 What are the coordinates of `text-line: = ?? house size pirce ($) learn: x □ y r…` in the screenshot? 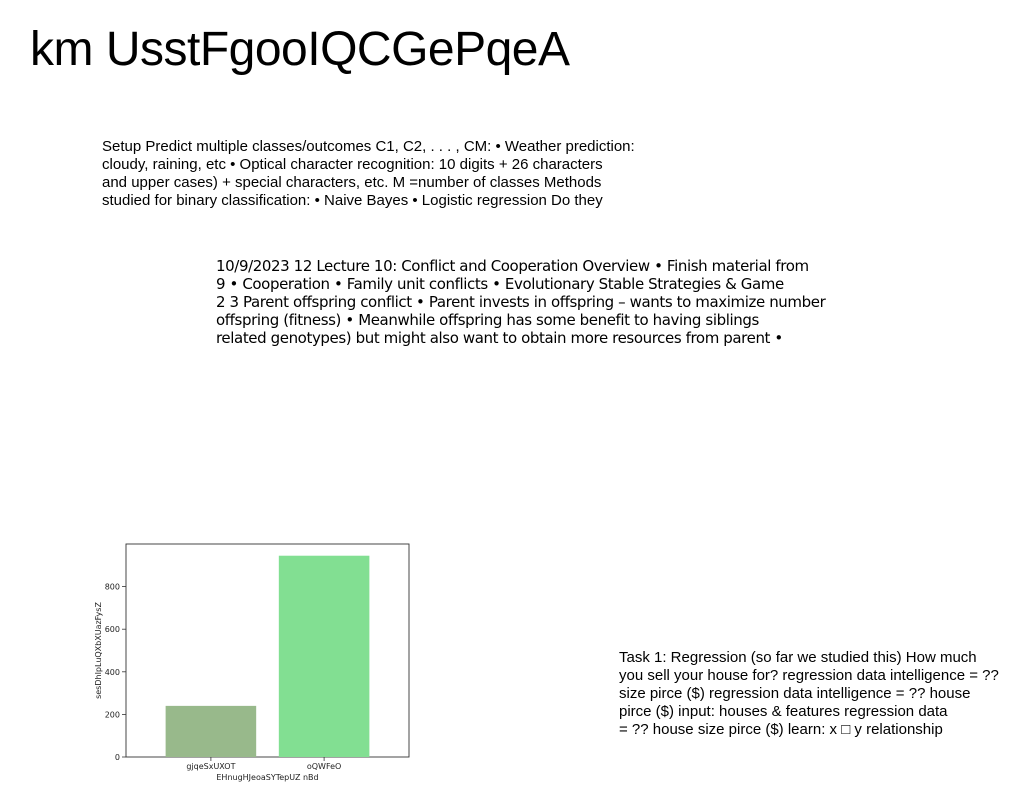 It's located at (781, 729).